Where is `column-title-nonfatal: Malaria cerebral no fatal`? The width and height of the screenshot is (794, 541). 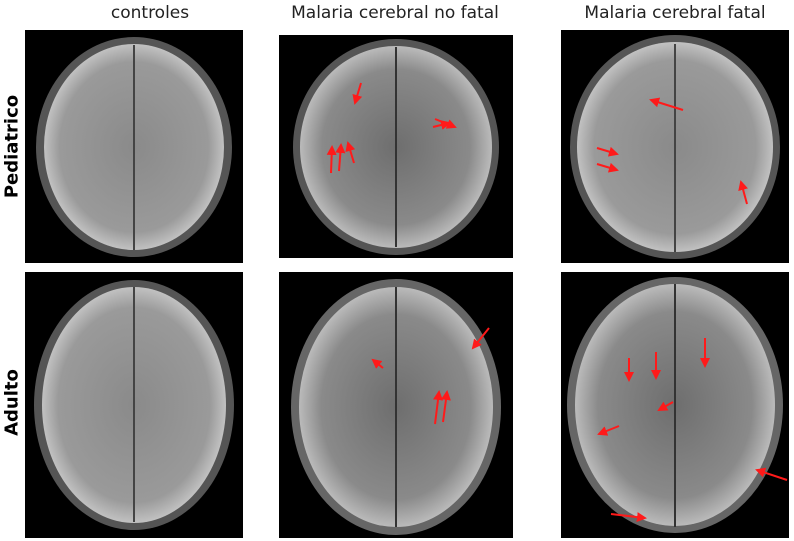 column-title-nonfatal: Malaria cerebral no fatal is located at coordinates (395, 13).